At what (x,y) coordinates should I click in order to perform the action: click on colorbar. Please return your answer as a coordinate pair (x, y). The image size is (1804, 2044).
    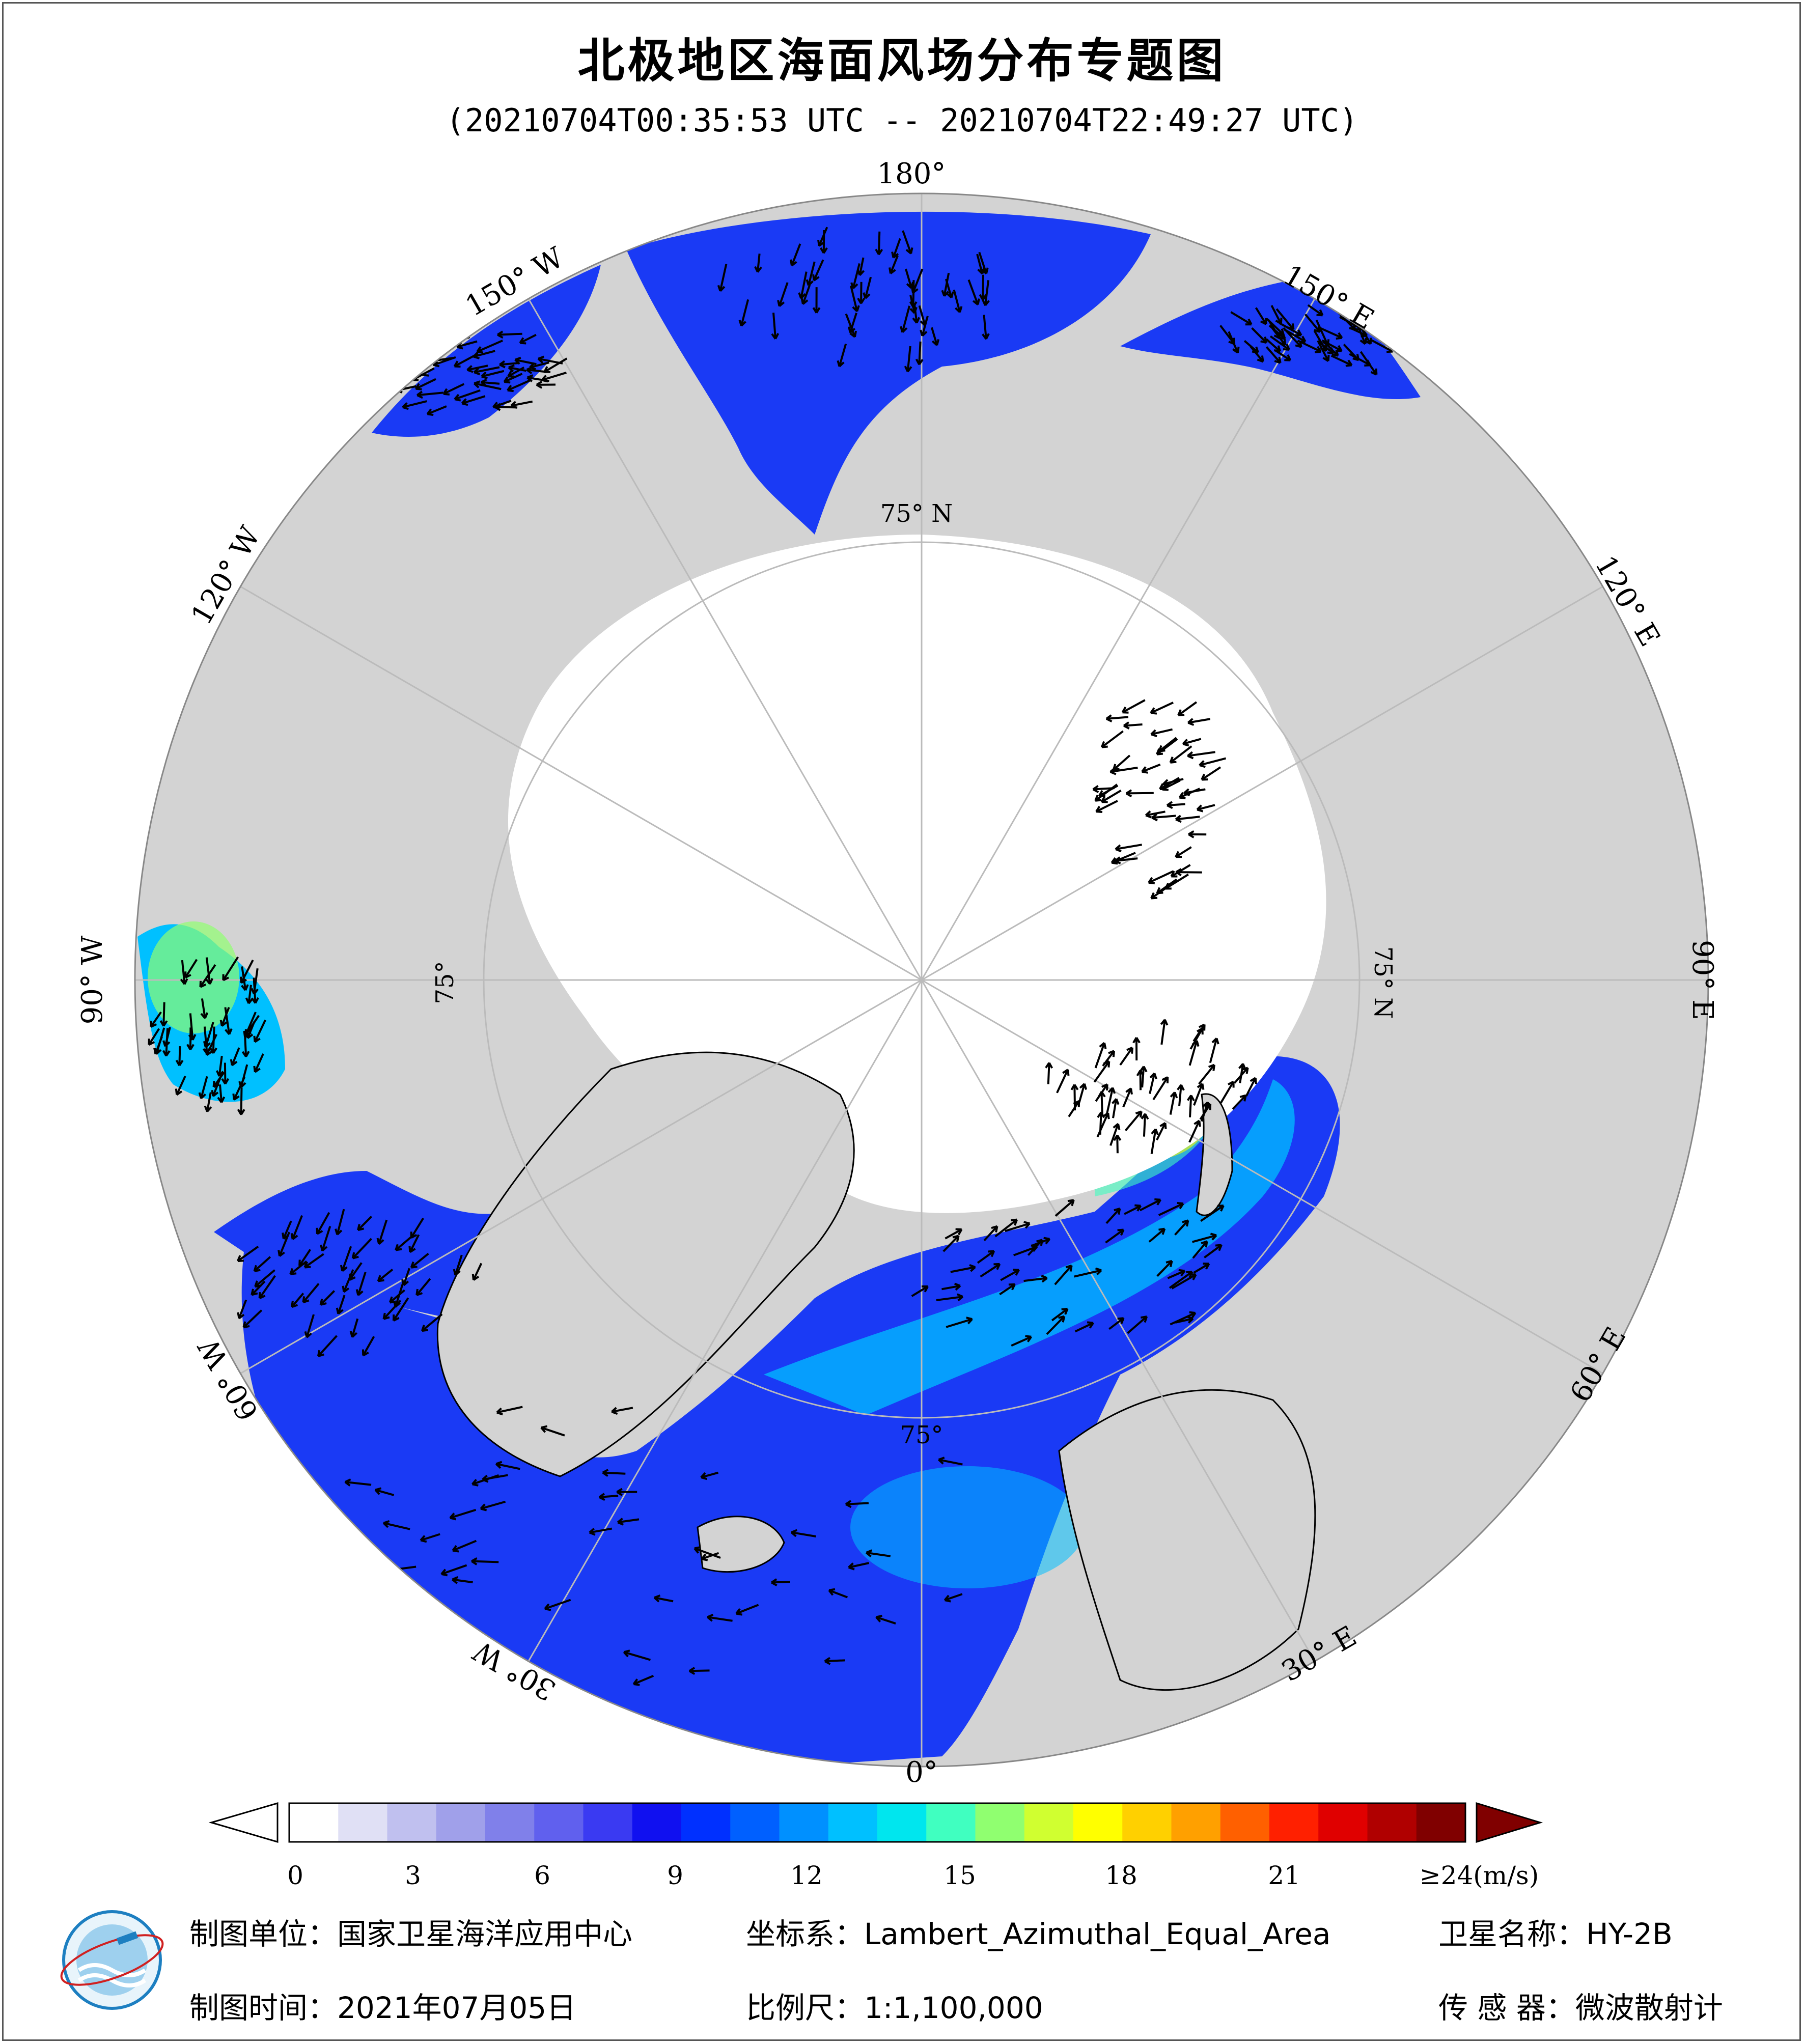
    Looking at the image, I should click on (875, 1822).